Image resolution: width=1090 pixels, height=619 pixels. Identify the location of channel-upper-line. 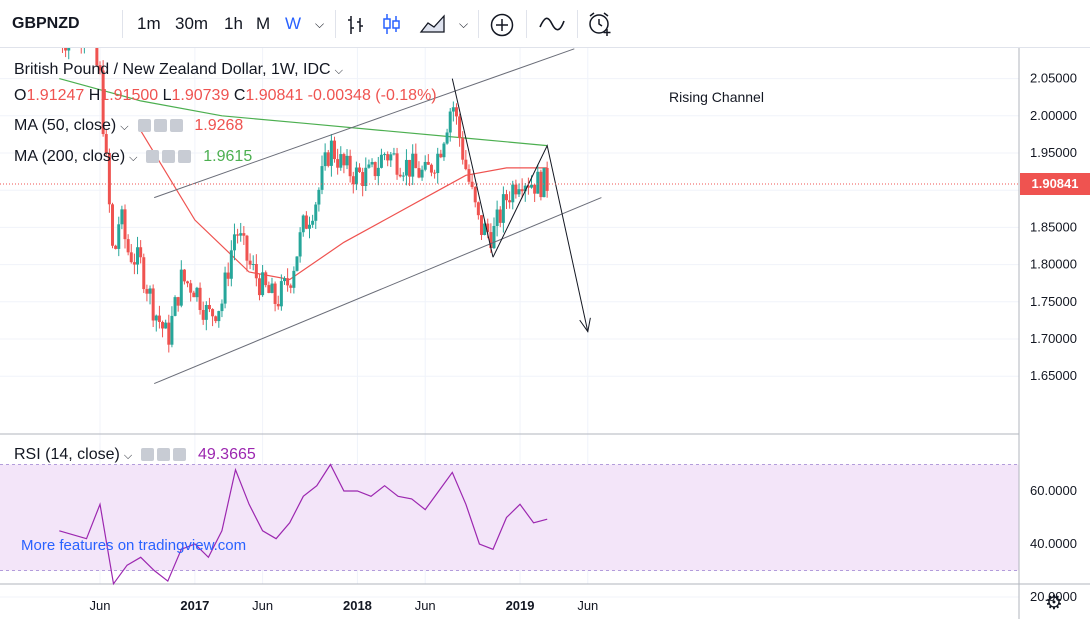
(364, 123).